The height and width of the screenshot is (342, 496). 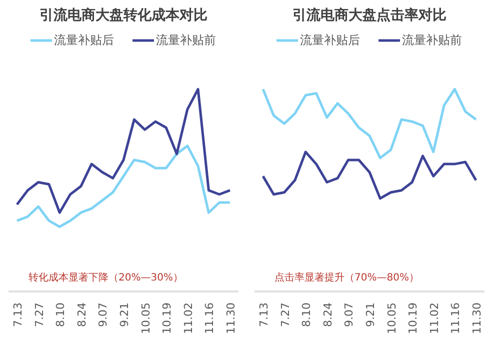 I want to click on chart-title: 引流电商大盘转化成本对比, so click(x=124, y=15).